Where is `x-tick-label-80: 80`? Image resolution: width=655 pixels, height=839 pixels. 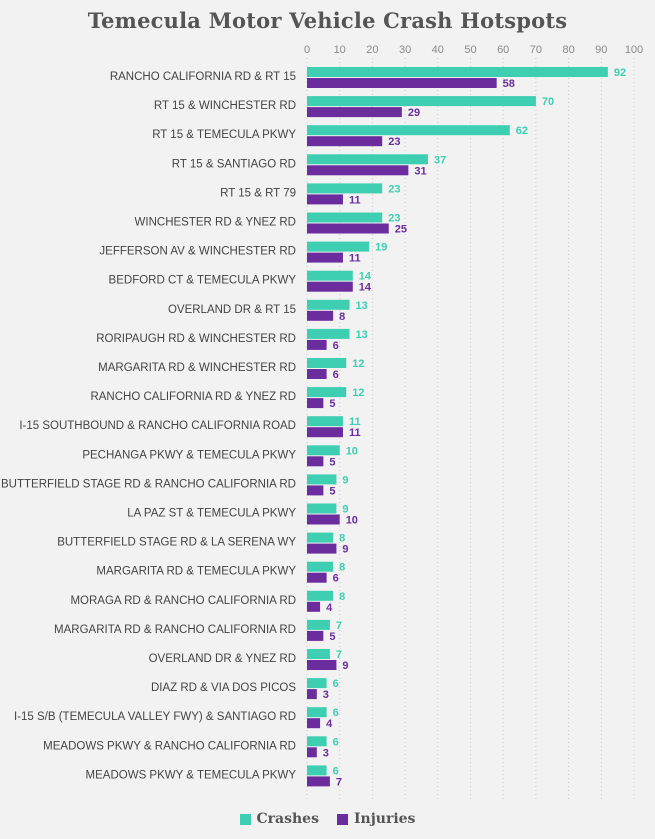
x-tick-label-80: 80 is located at coordinates (568, 50).